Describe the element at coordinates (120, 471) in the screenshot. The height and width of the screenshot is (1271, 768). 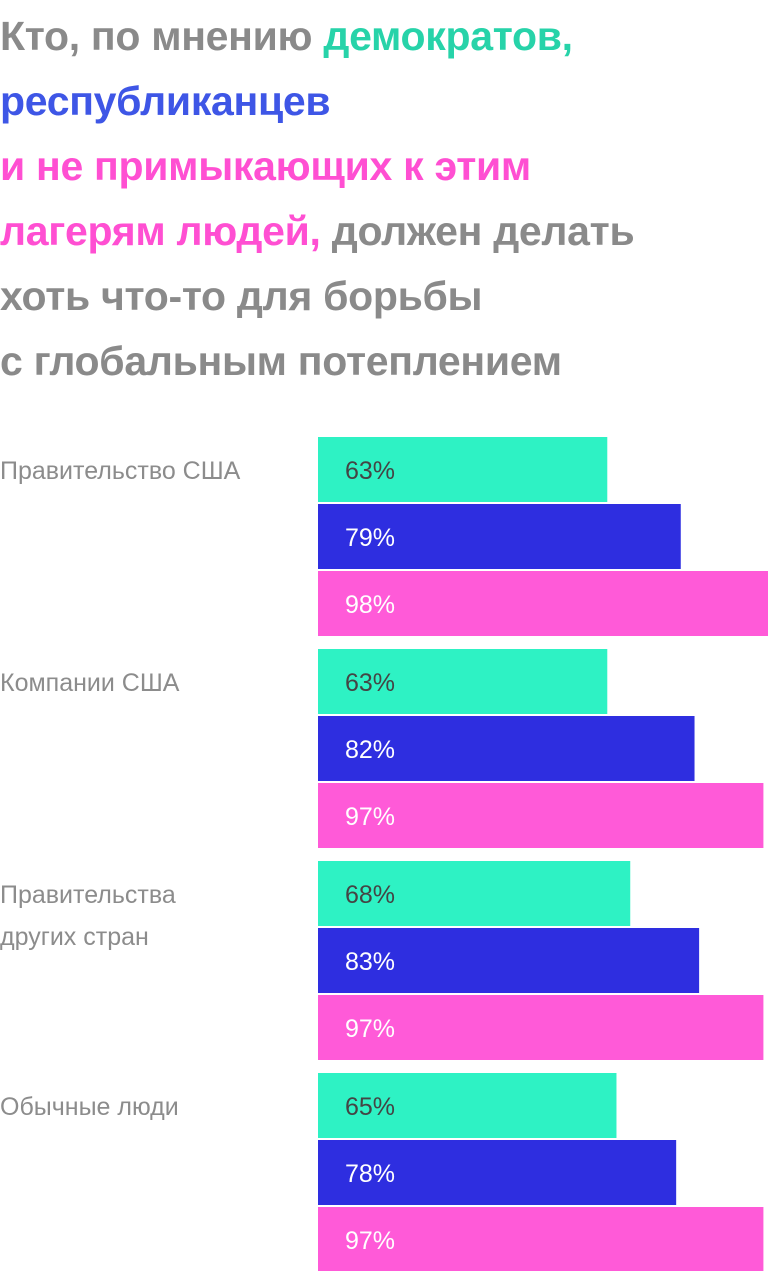
I see `category-label: Правительство США` at that location.